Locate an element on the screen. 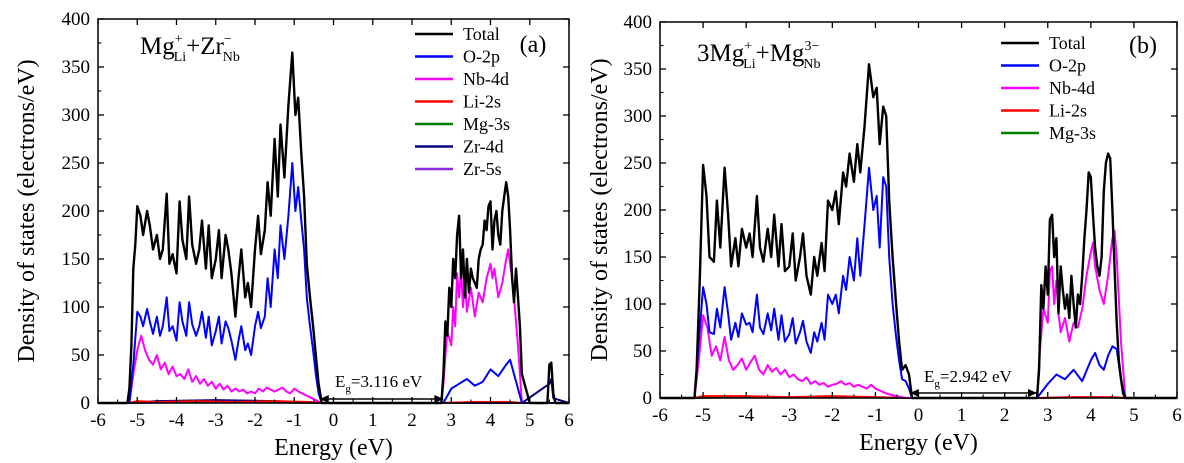 This screenshot has height=463, width=1184. defect-annotation: Mg+ Li+Zr− Nb is located at coordinates (190, 48).